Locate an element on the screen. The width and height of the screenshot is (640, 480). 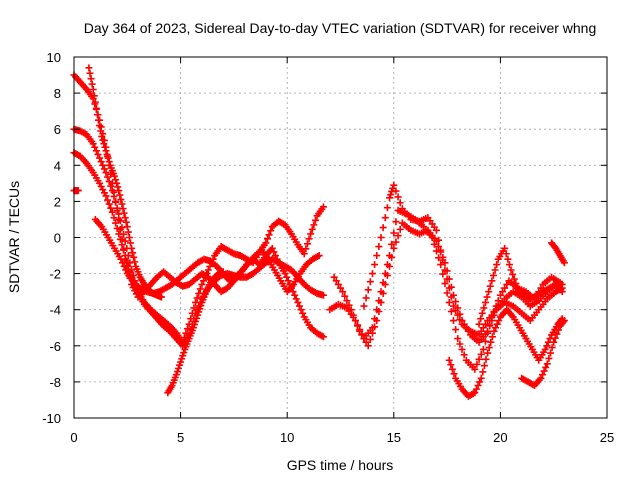
x-axis-label: GPS time / hours is located at coordinates (340, 465).